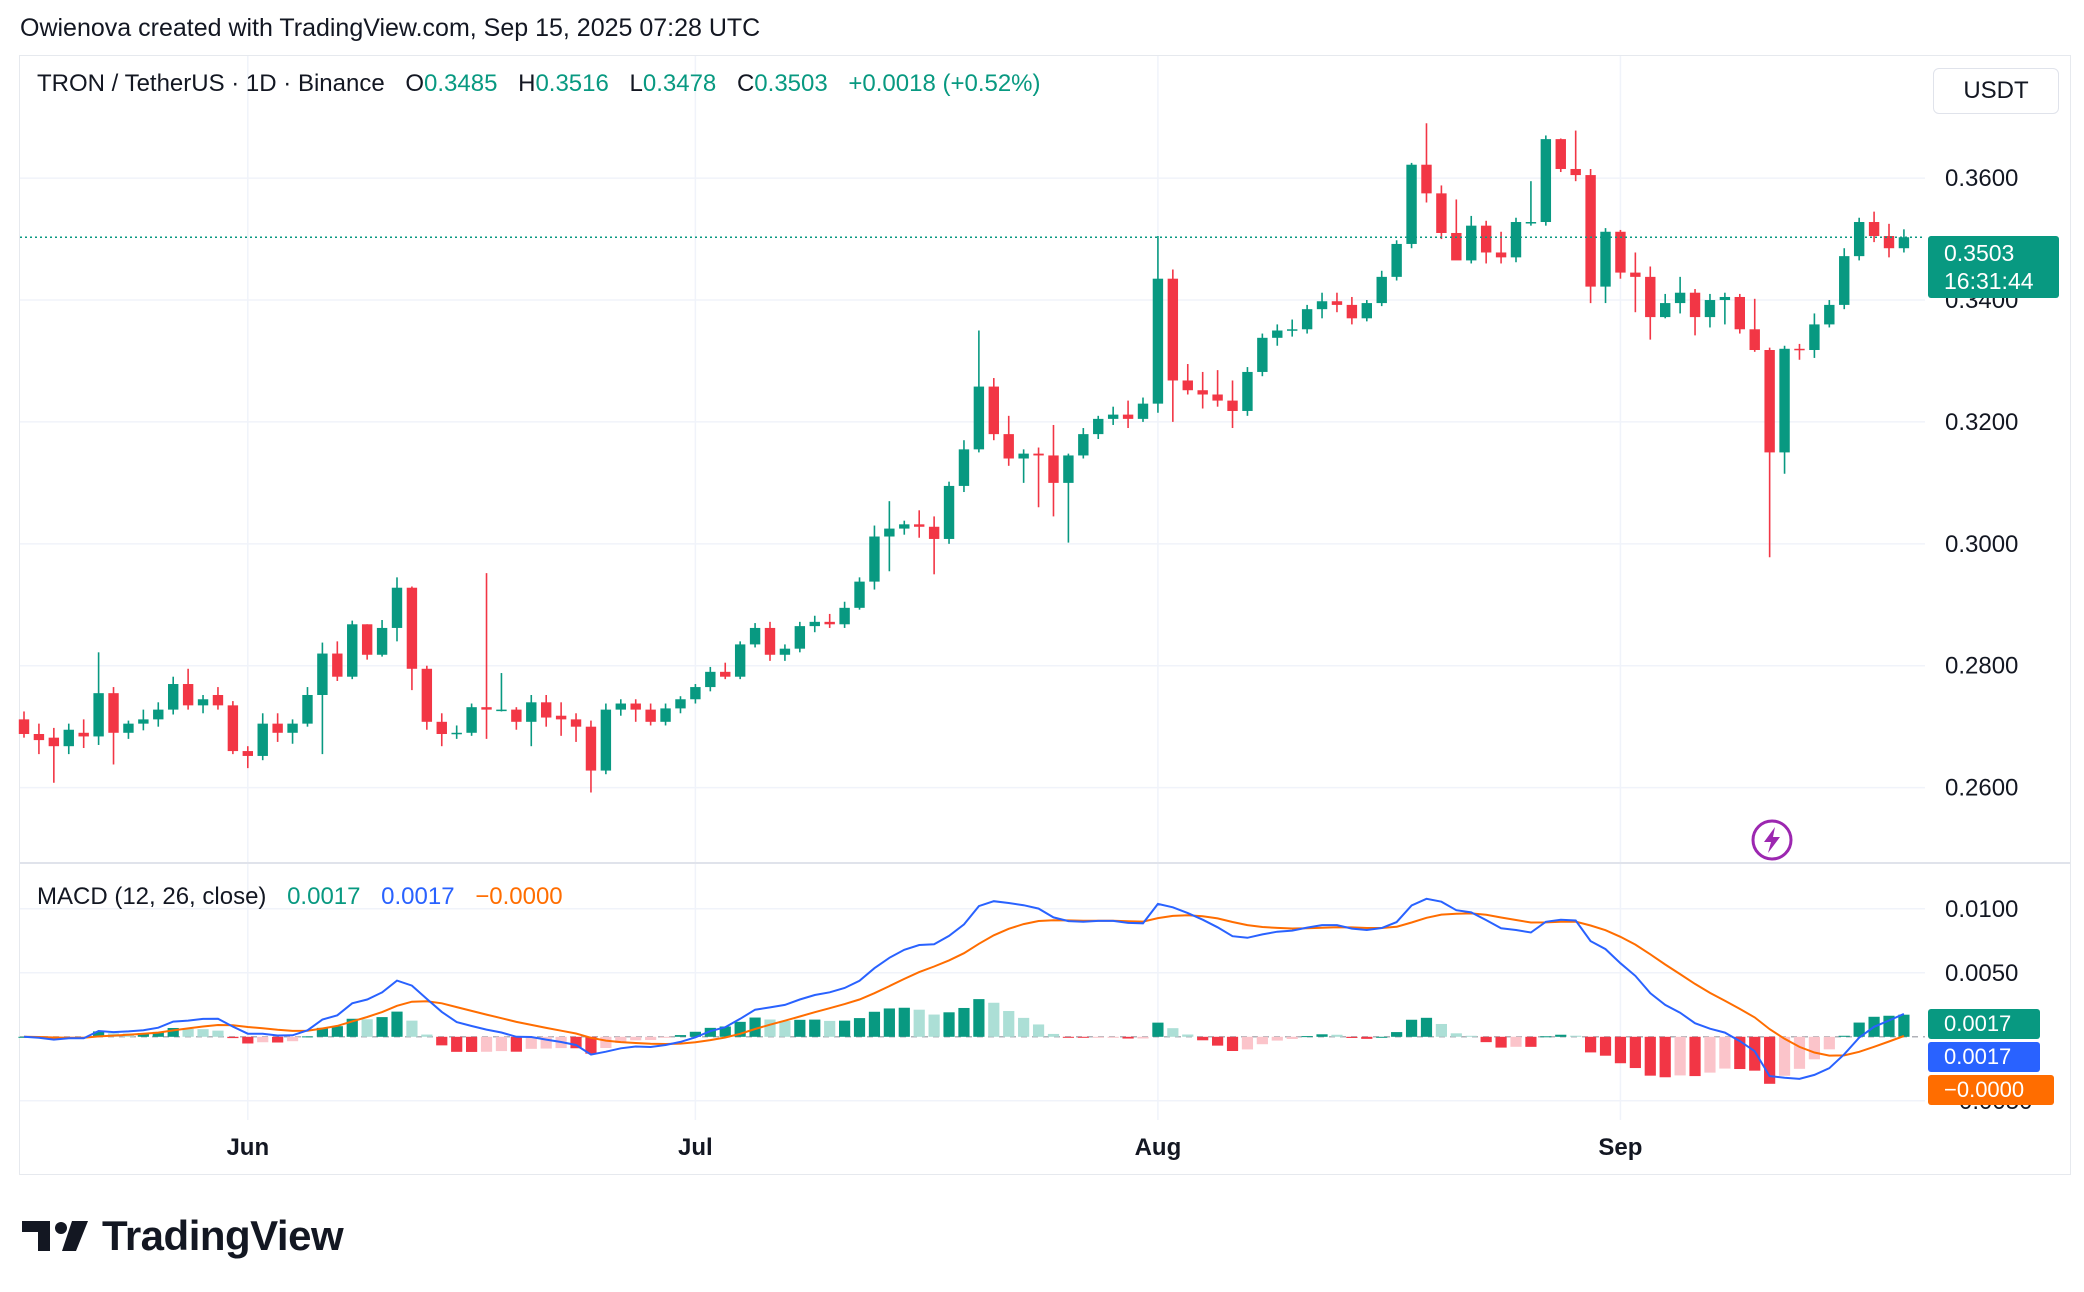  Describe the element at coordinates (527, 83) in the screenshot. I see `high-label: H` at that location.